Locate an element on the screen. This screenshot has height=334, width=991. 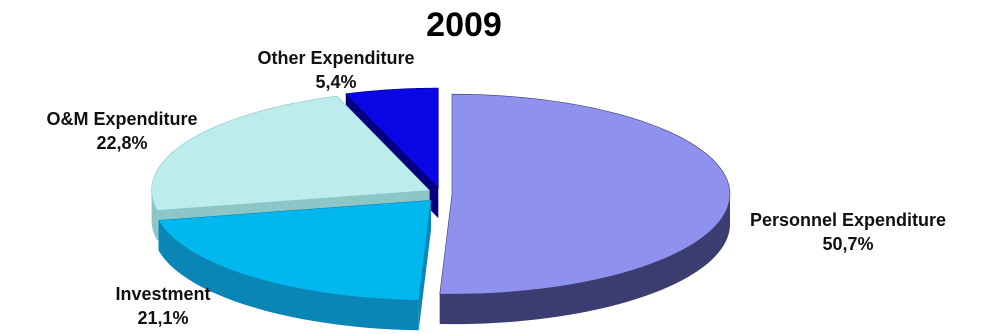
slice-value-other: 5,4% is located at coordinates (335, 82).